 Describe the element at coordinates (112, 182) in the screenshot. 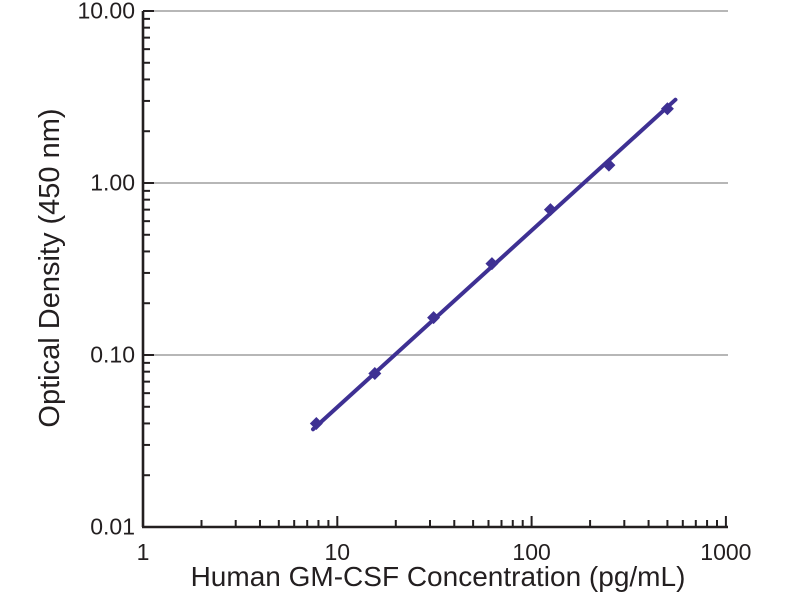

I see `y-tick-label-1: 1.00` at that location.